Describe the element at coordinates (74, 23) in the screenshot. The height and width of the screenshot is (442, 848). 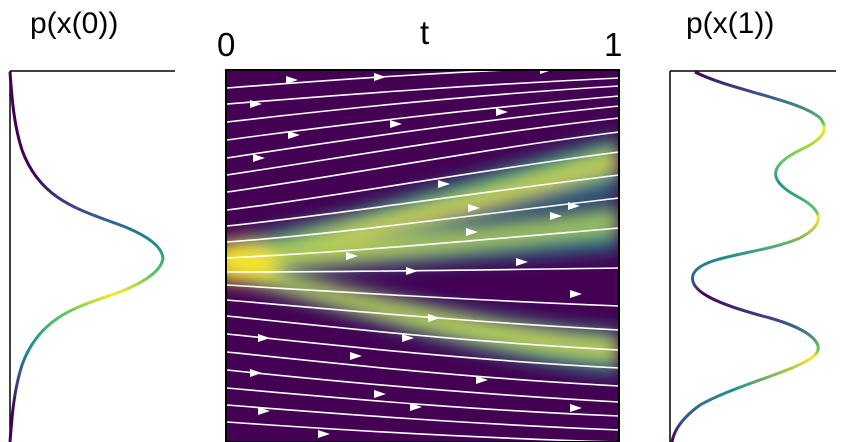
I see `initial-density-title: p(x(0))` at that location.